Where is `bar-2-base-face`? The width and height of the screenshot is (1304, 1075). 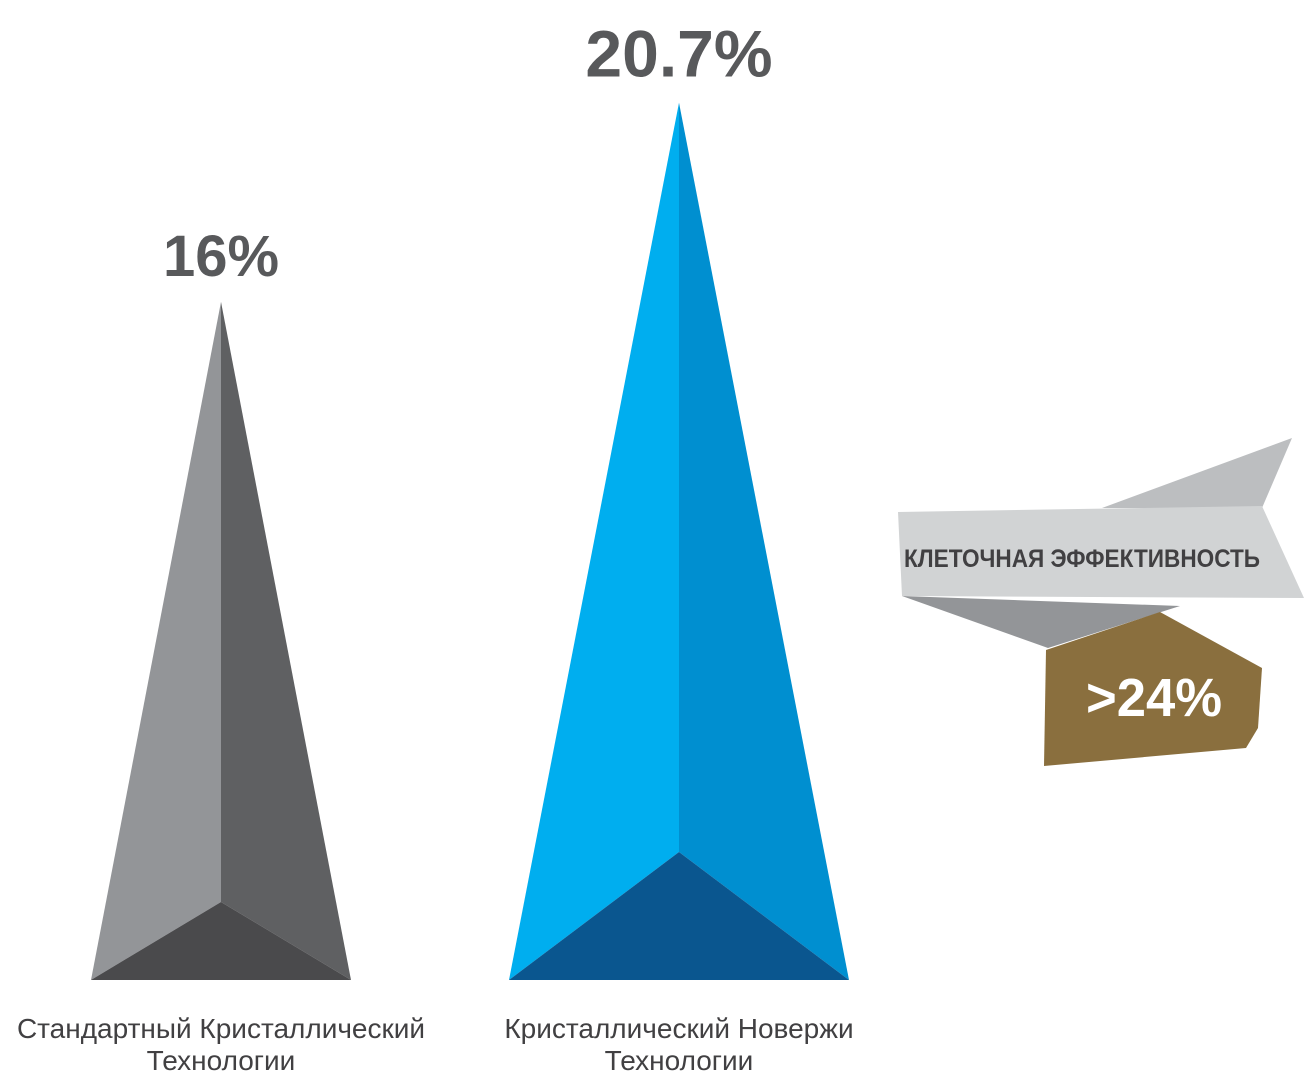
bar-2-base-face is located at coordinates (679, 916).